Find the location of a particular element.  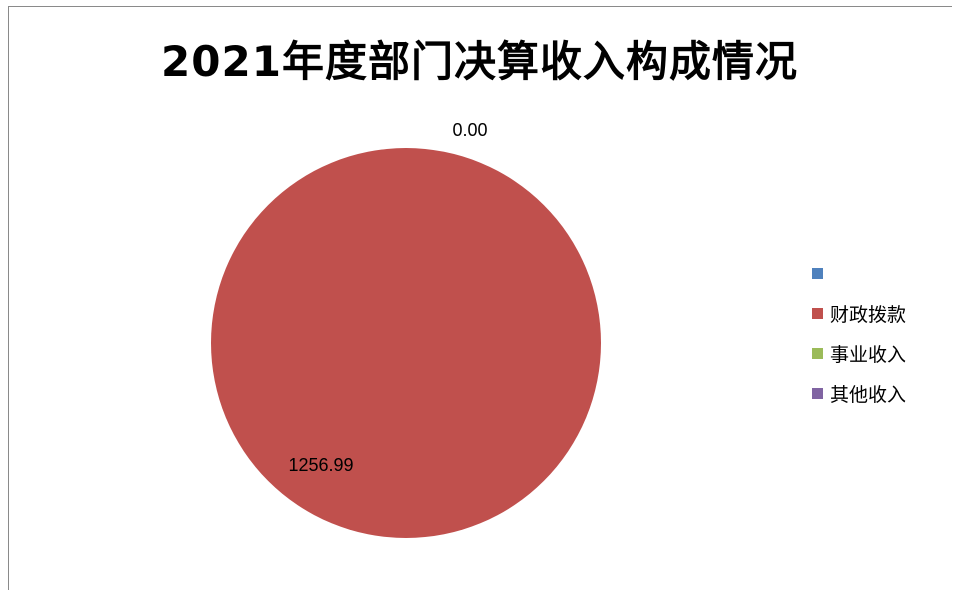

chart-title: 2021年度部门决算收入构成情况 is located at coordinates (479, 61).